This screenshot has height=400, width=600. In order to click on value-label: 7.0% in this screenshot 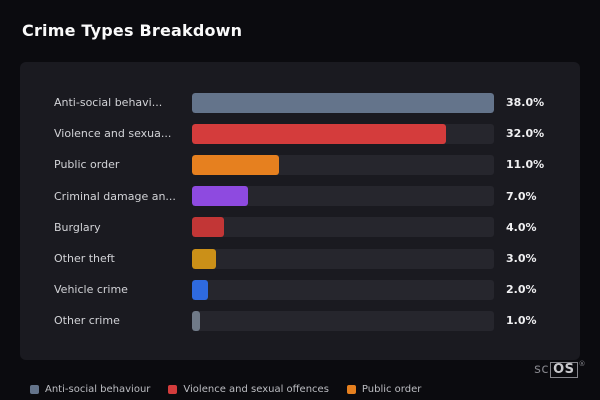, I will do `click(521, 196)`.